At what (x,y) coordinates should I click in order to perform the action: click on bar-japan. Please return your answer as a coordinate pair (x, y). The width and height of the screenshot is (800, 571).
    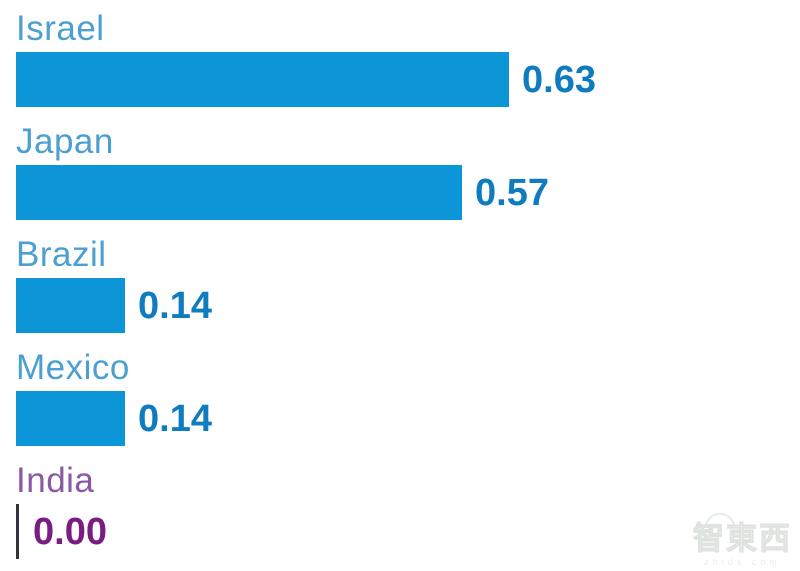
    Looking at the image, I should click on (239, 192).